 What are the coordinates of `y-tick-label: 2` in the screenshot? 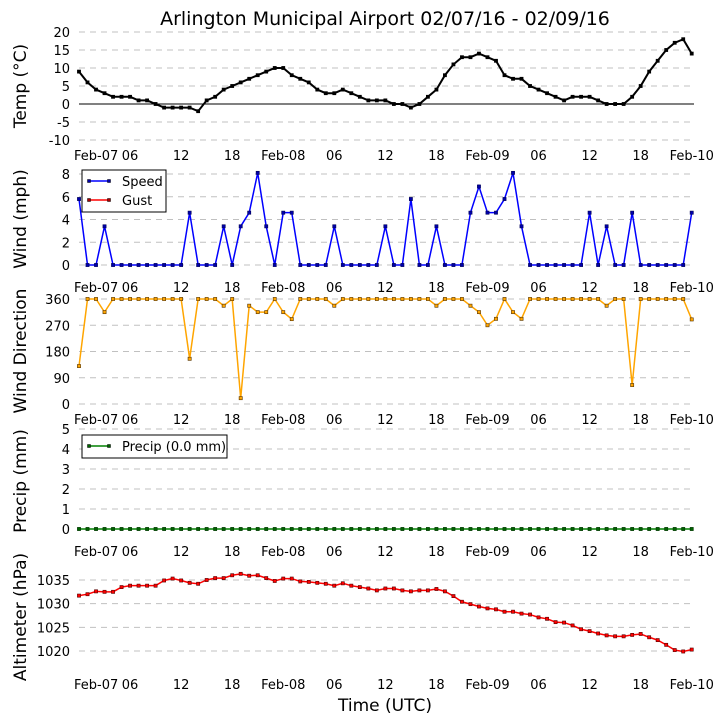 It's located at (66, 243).